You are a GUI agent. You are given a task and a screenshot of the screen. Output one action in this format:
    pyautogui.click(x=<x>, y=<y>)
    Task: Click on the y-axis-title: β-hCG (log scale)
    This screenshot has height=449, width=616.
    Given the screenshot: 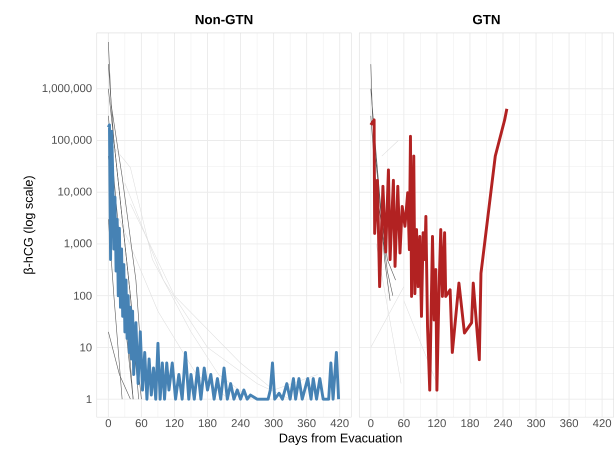 What is the action you would take?
    pyautogui.click(x=30, y=225)
    